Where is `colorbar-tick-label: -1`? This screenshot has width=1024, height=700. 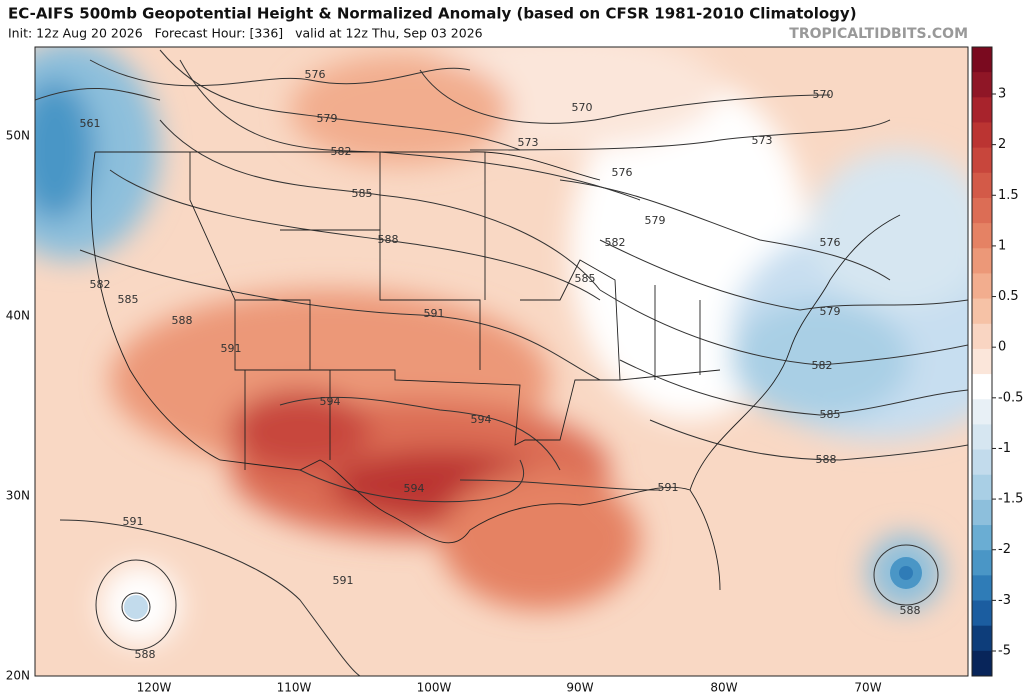 colorbar-tick-label: -1 is located at coordinates (1004, 448).